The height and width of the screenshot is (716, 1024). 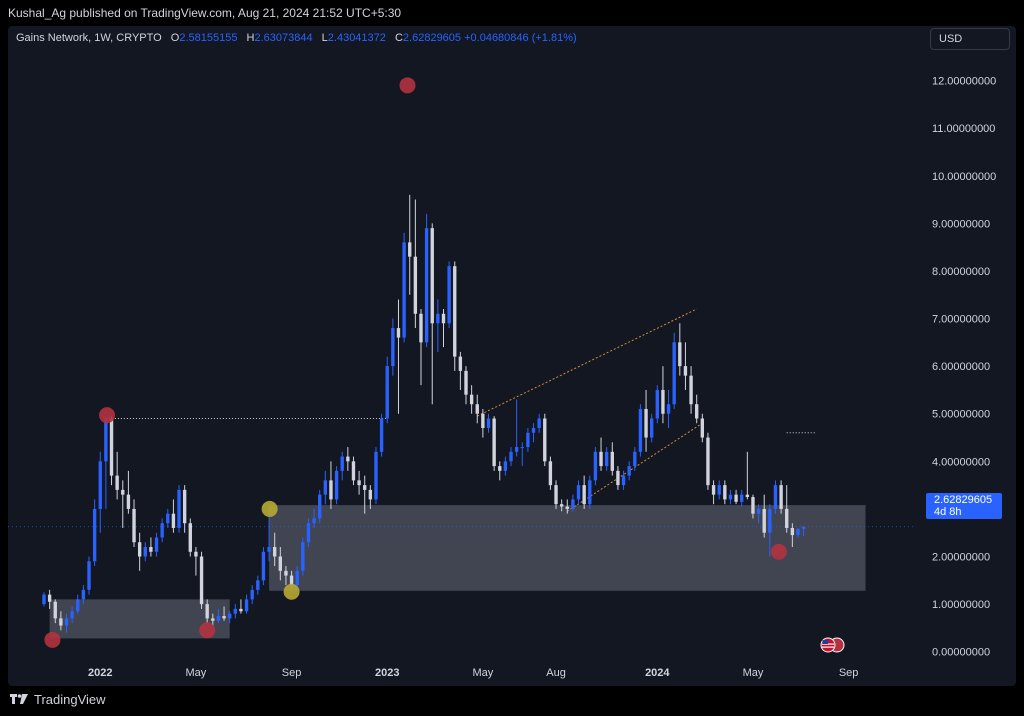 I want to click on x-tick-label: 2023, so click(x=387, y=673).